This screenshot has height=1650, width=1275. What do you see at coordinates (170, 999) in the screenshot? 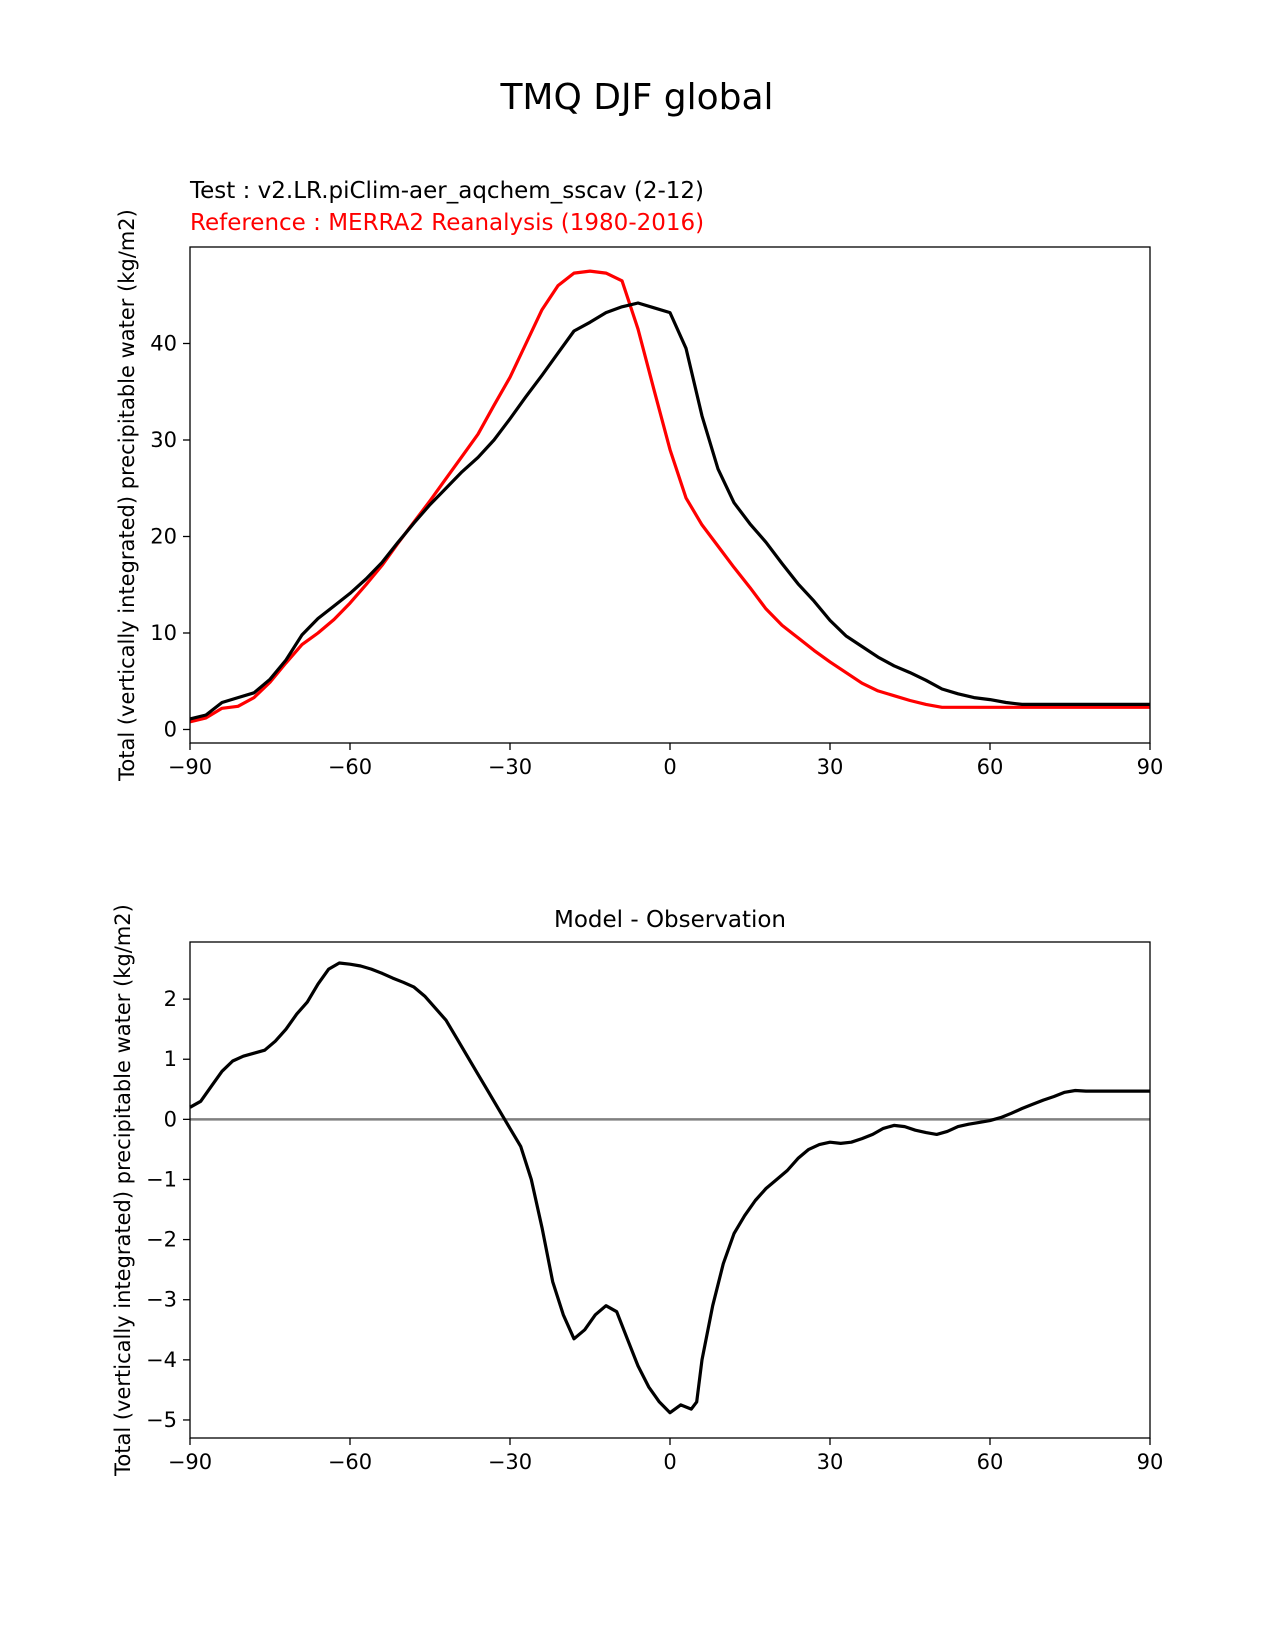
I see `y-tick-label: 2` at bounding box center [170, 999].